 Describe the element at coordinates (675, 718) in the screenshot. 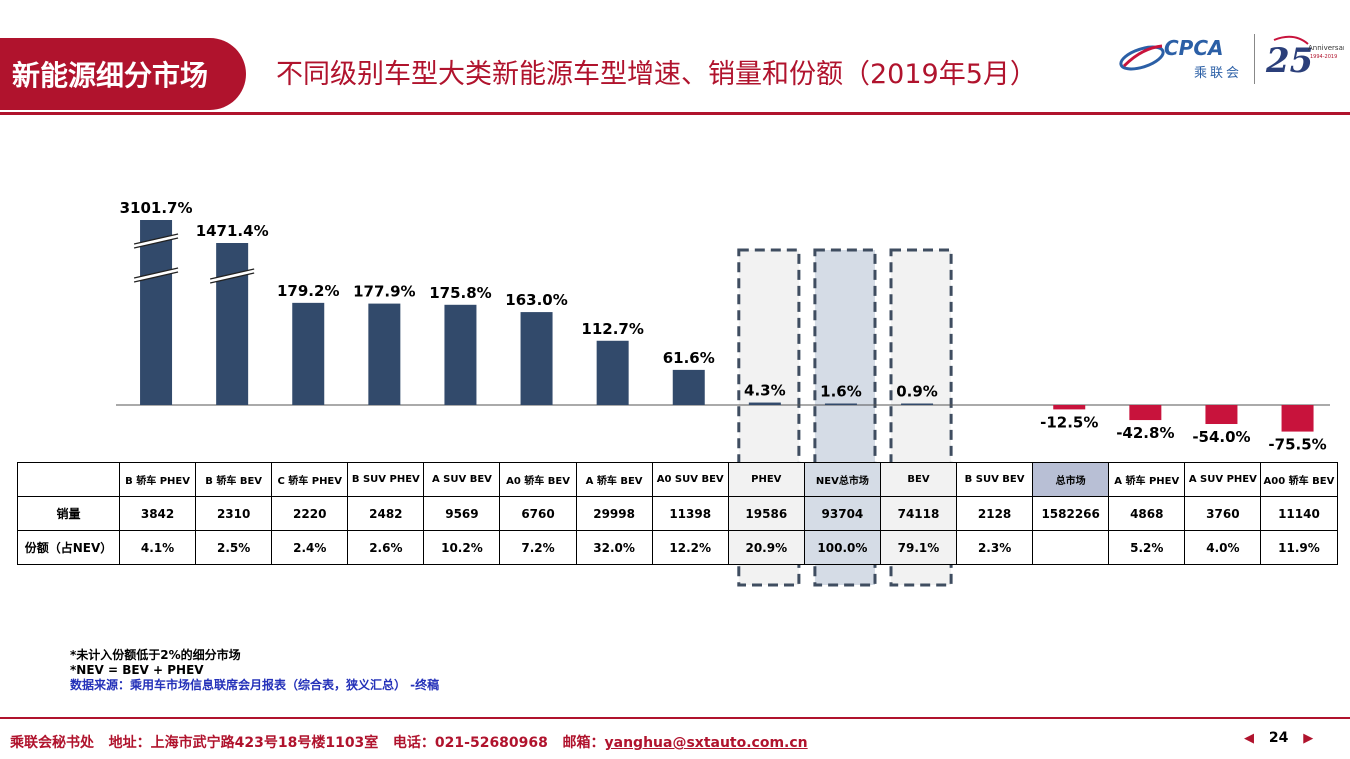

I see `footer-divider` at that location.